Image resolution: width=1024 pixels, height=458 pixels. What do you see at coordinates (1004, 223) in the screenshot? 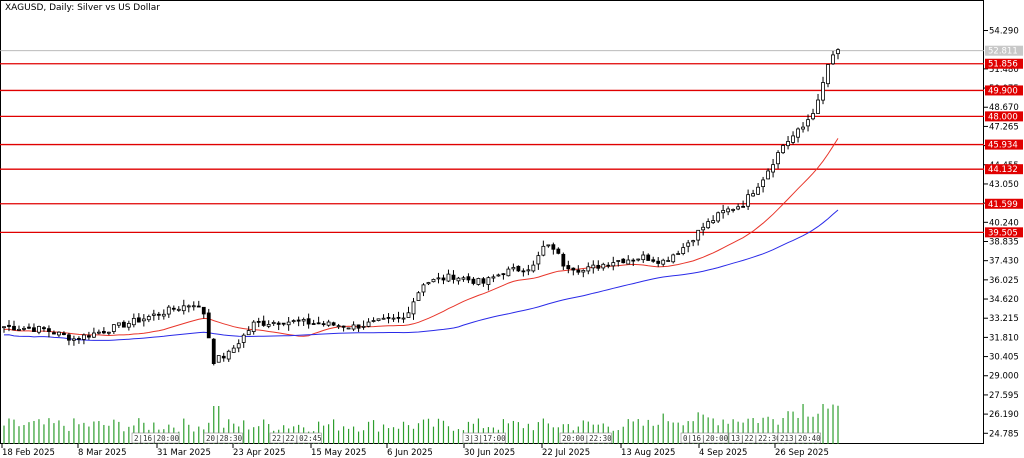
I see `y-tick-label: 40.240` at bounding box center [1004, 223].